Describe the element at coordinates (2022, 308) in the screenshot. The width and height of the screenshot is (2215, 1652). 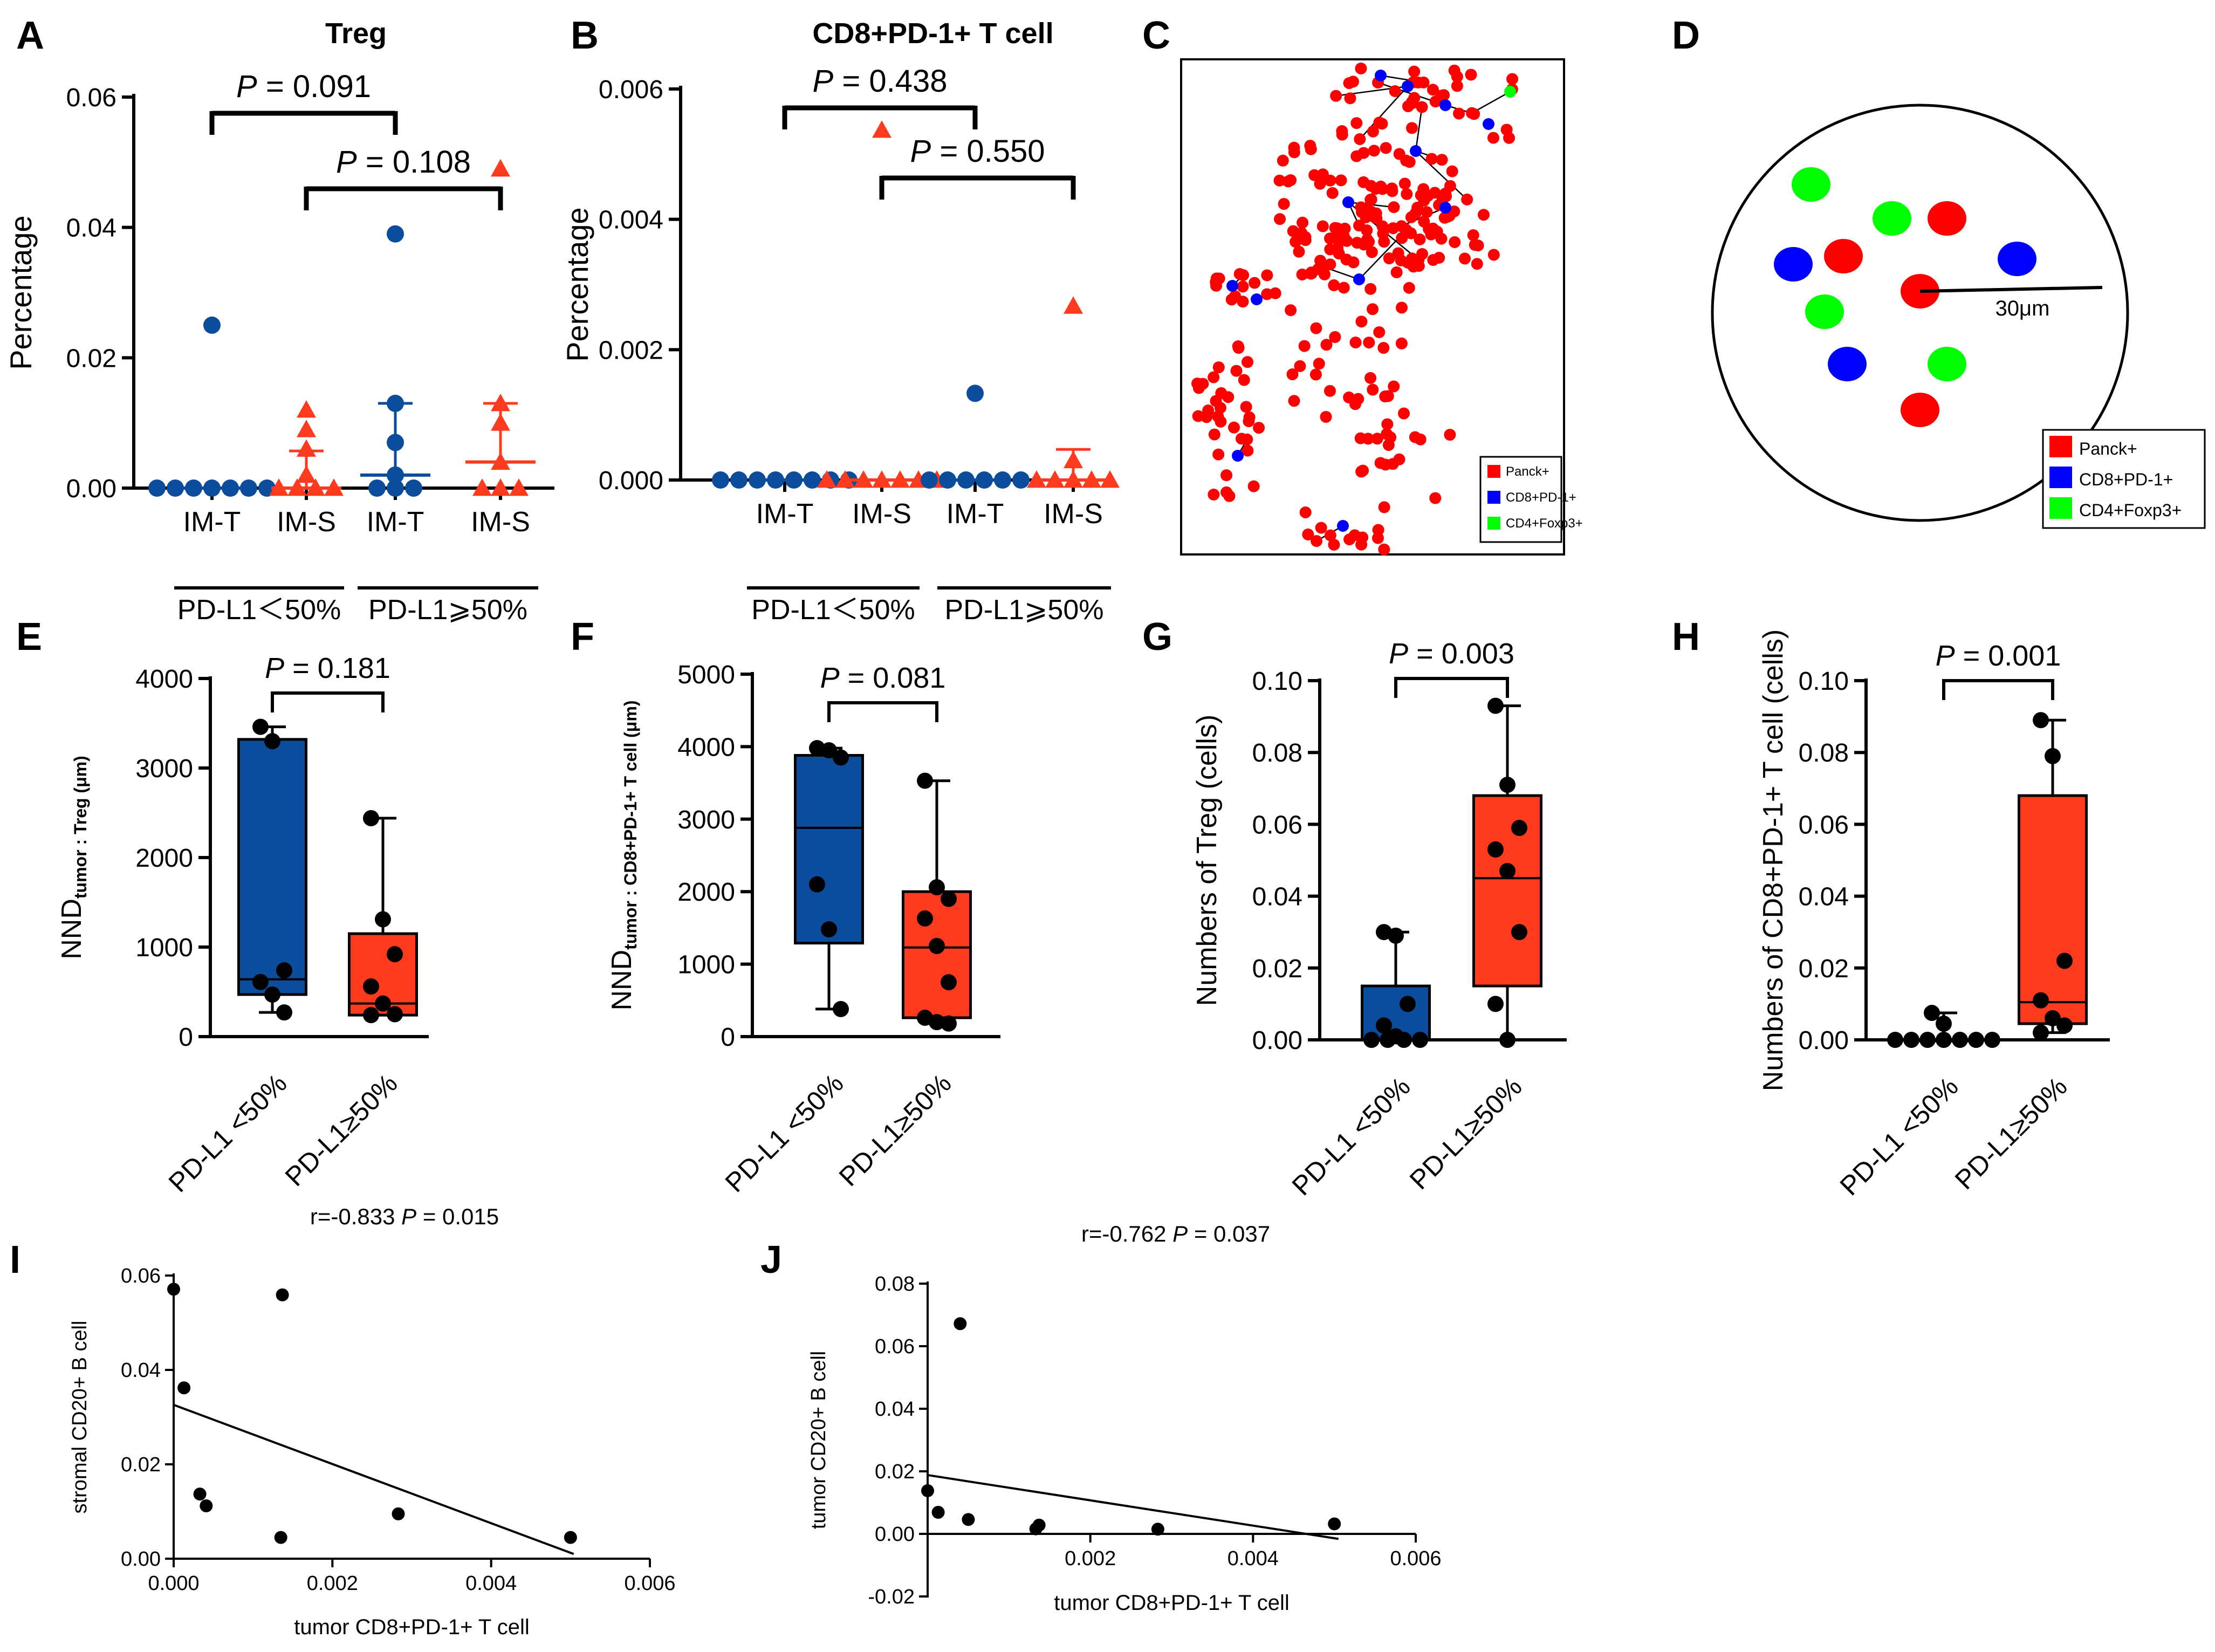
I see `scale-label: 30μm` at that location.